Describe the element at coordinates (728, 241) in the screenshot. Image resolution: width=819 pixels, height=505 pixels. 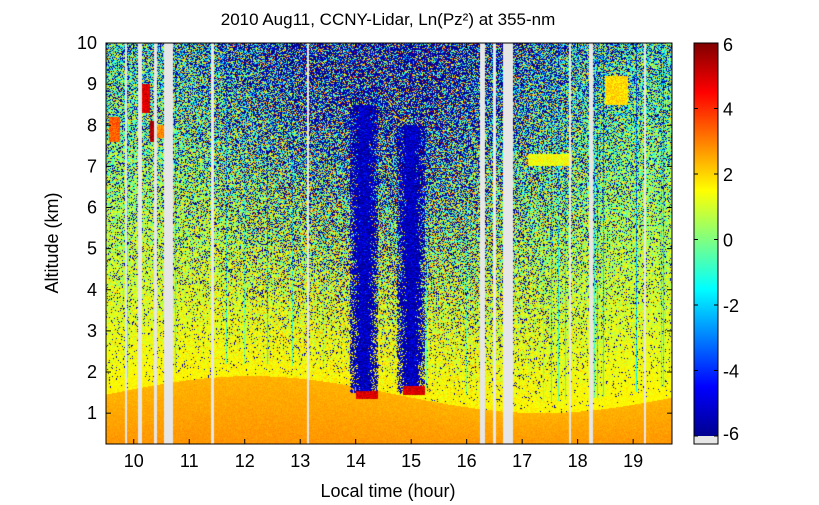
I see `colorbar-tick-label: 0` at that location.